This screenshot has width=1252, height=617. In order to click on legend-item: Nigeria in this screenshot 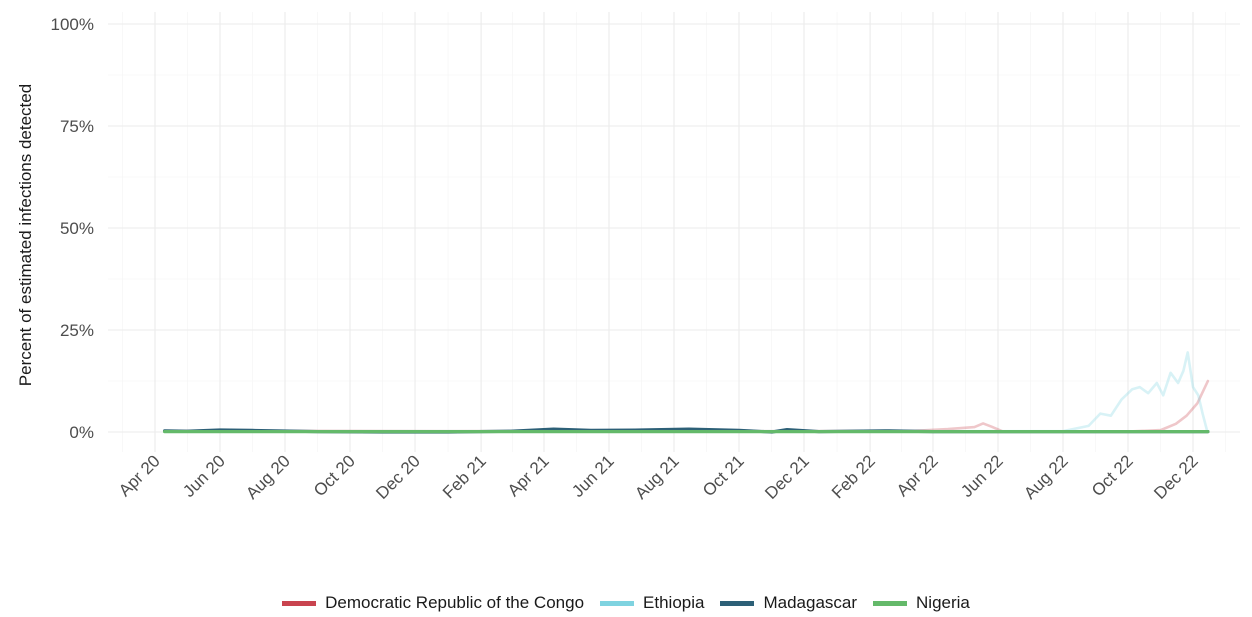, I will do `click(921, 603)`.